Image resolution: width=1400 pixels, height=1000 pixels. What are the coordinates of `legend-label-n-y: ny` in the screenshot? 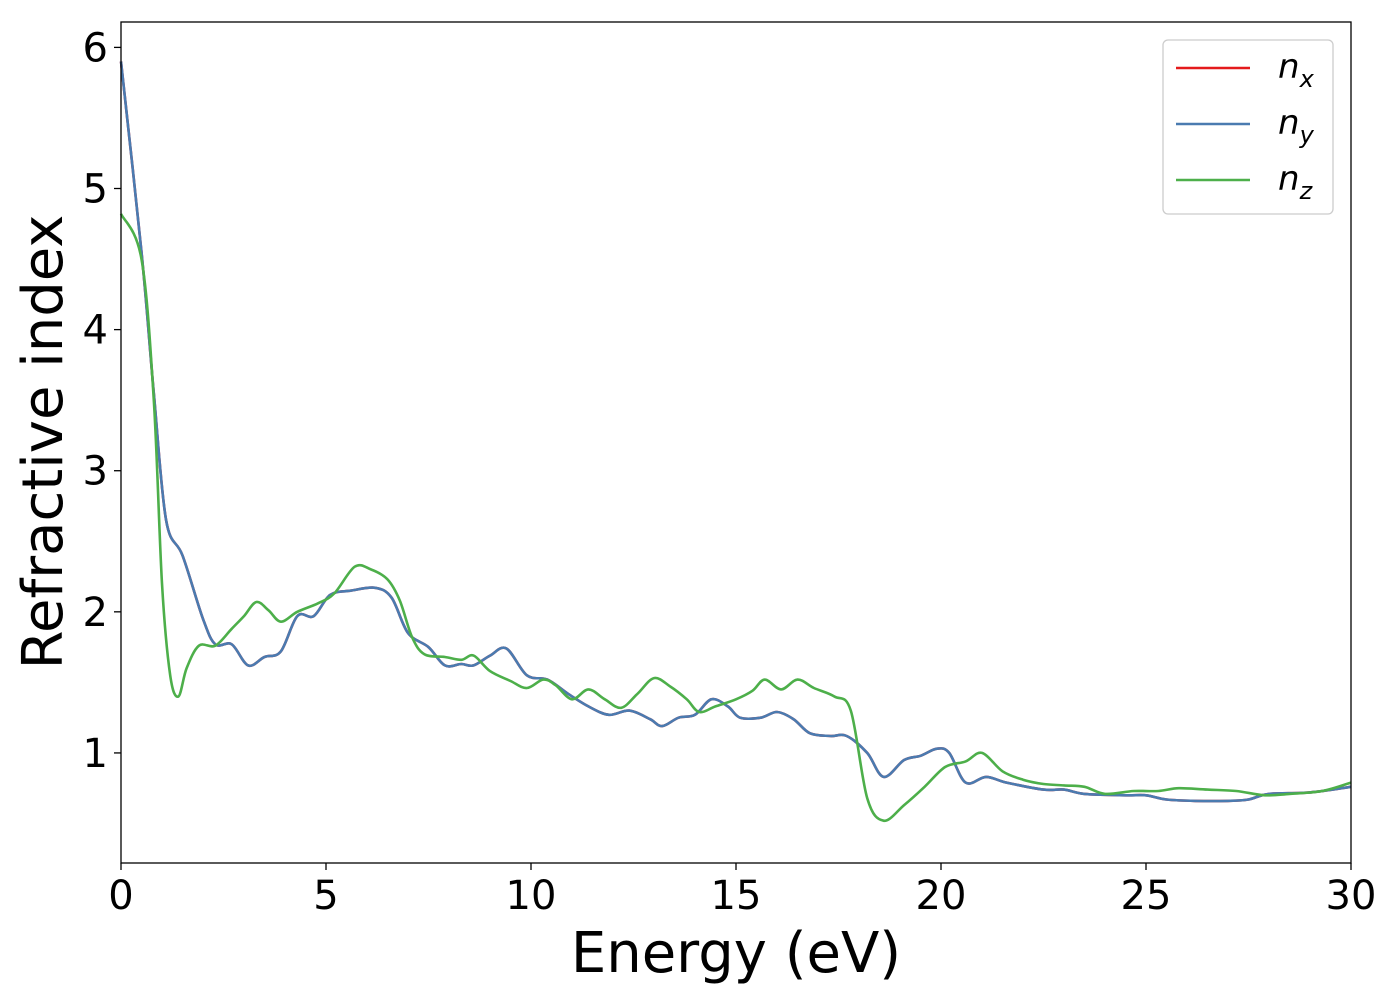 It's located at (1296, 126).